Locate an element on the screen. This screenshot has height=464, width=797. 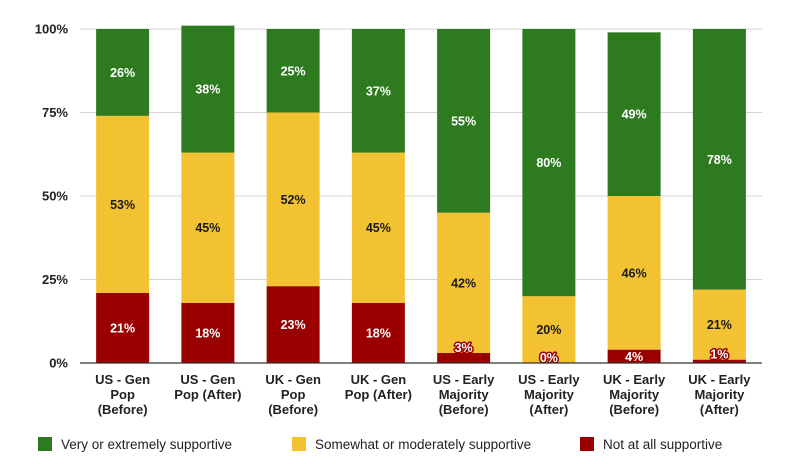
x-category-label: US - Early Majority (Before) is located at coordinates (464, 394).